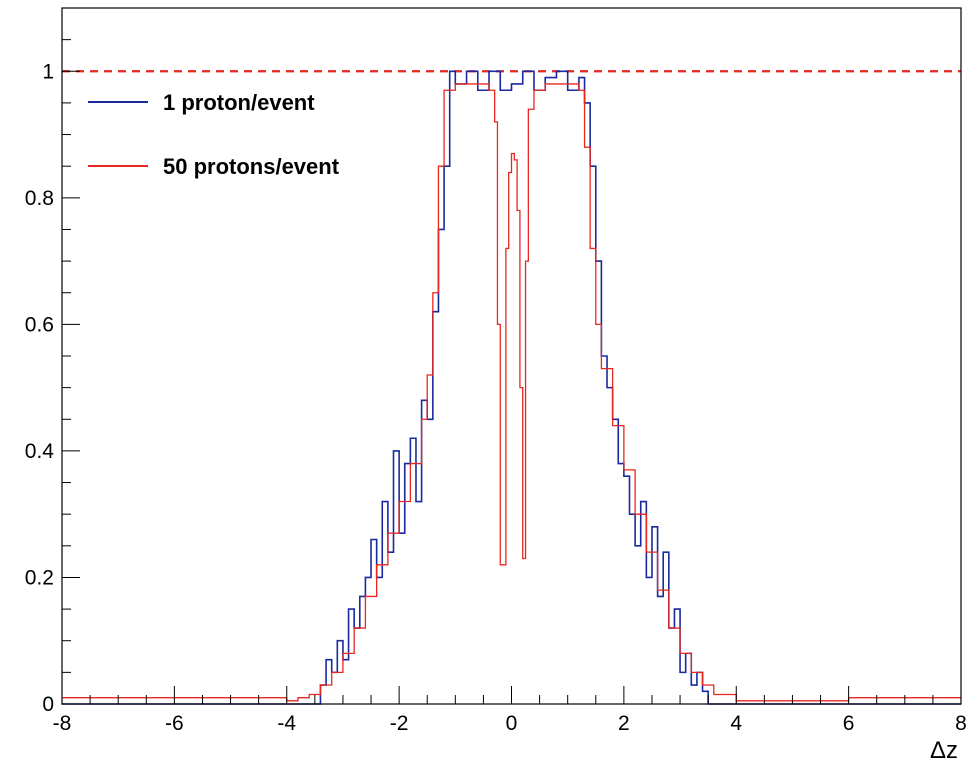  What do you see at coordinates (961, 723) in the screenshot?
I see `x-tick-label: 8` at bounding box center [961, 723].